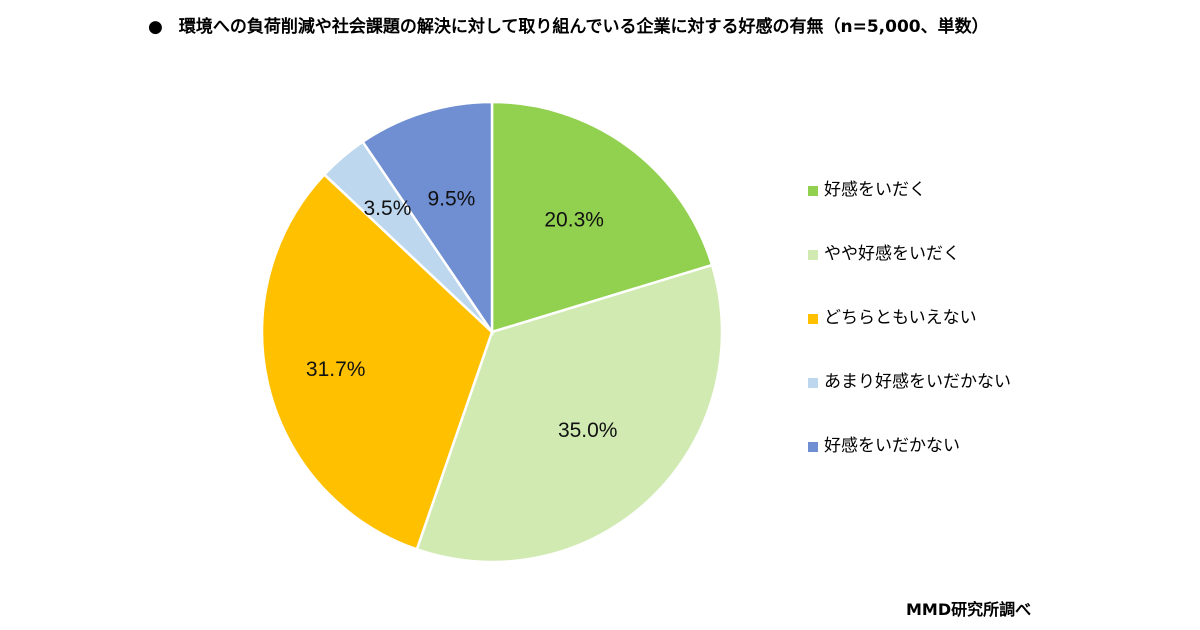  Describe the element at coordinates (909, 466) in the screenshot. I see `legend-item: 好感をいだかない` at that location.